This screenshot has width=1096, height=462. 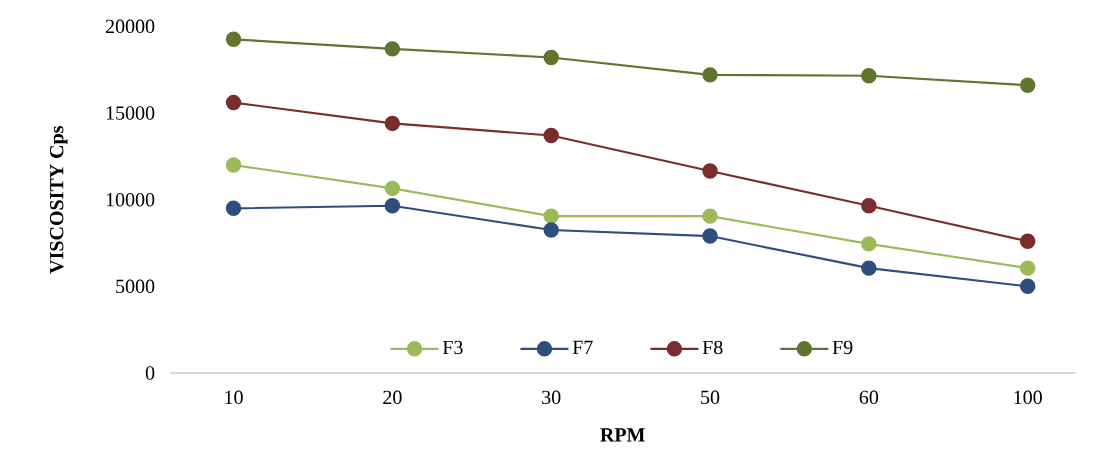 What do you see at coordinates (712, 347) in the screenshot?
I see `legend-label: F8` at bounding box center [712, 347].